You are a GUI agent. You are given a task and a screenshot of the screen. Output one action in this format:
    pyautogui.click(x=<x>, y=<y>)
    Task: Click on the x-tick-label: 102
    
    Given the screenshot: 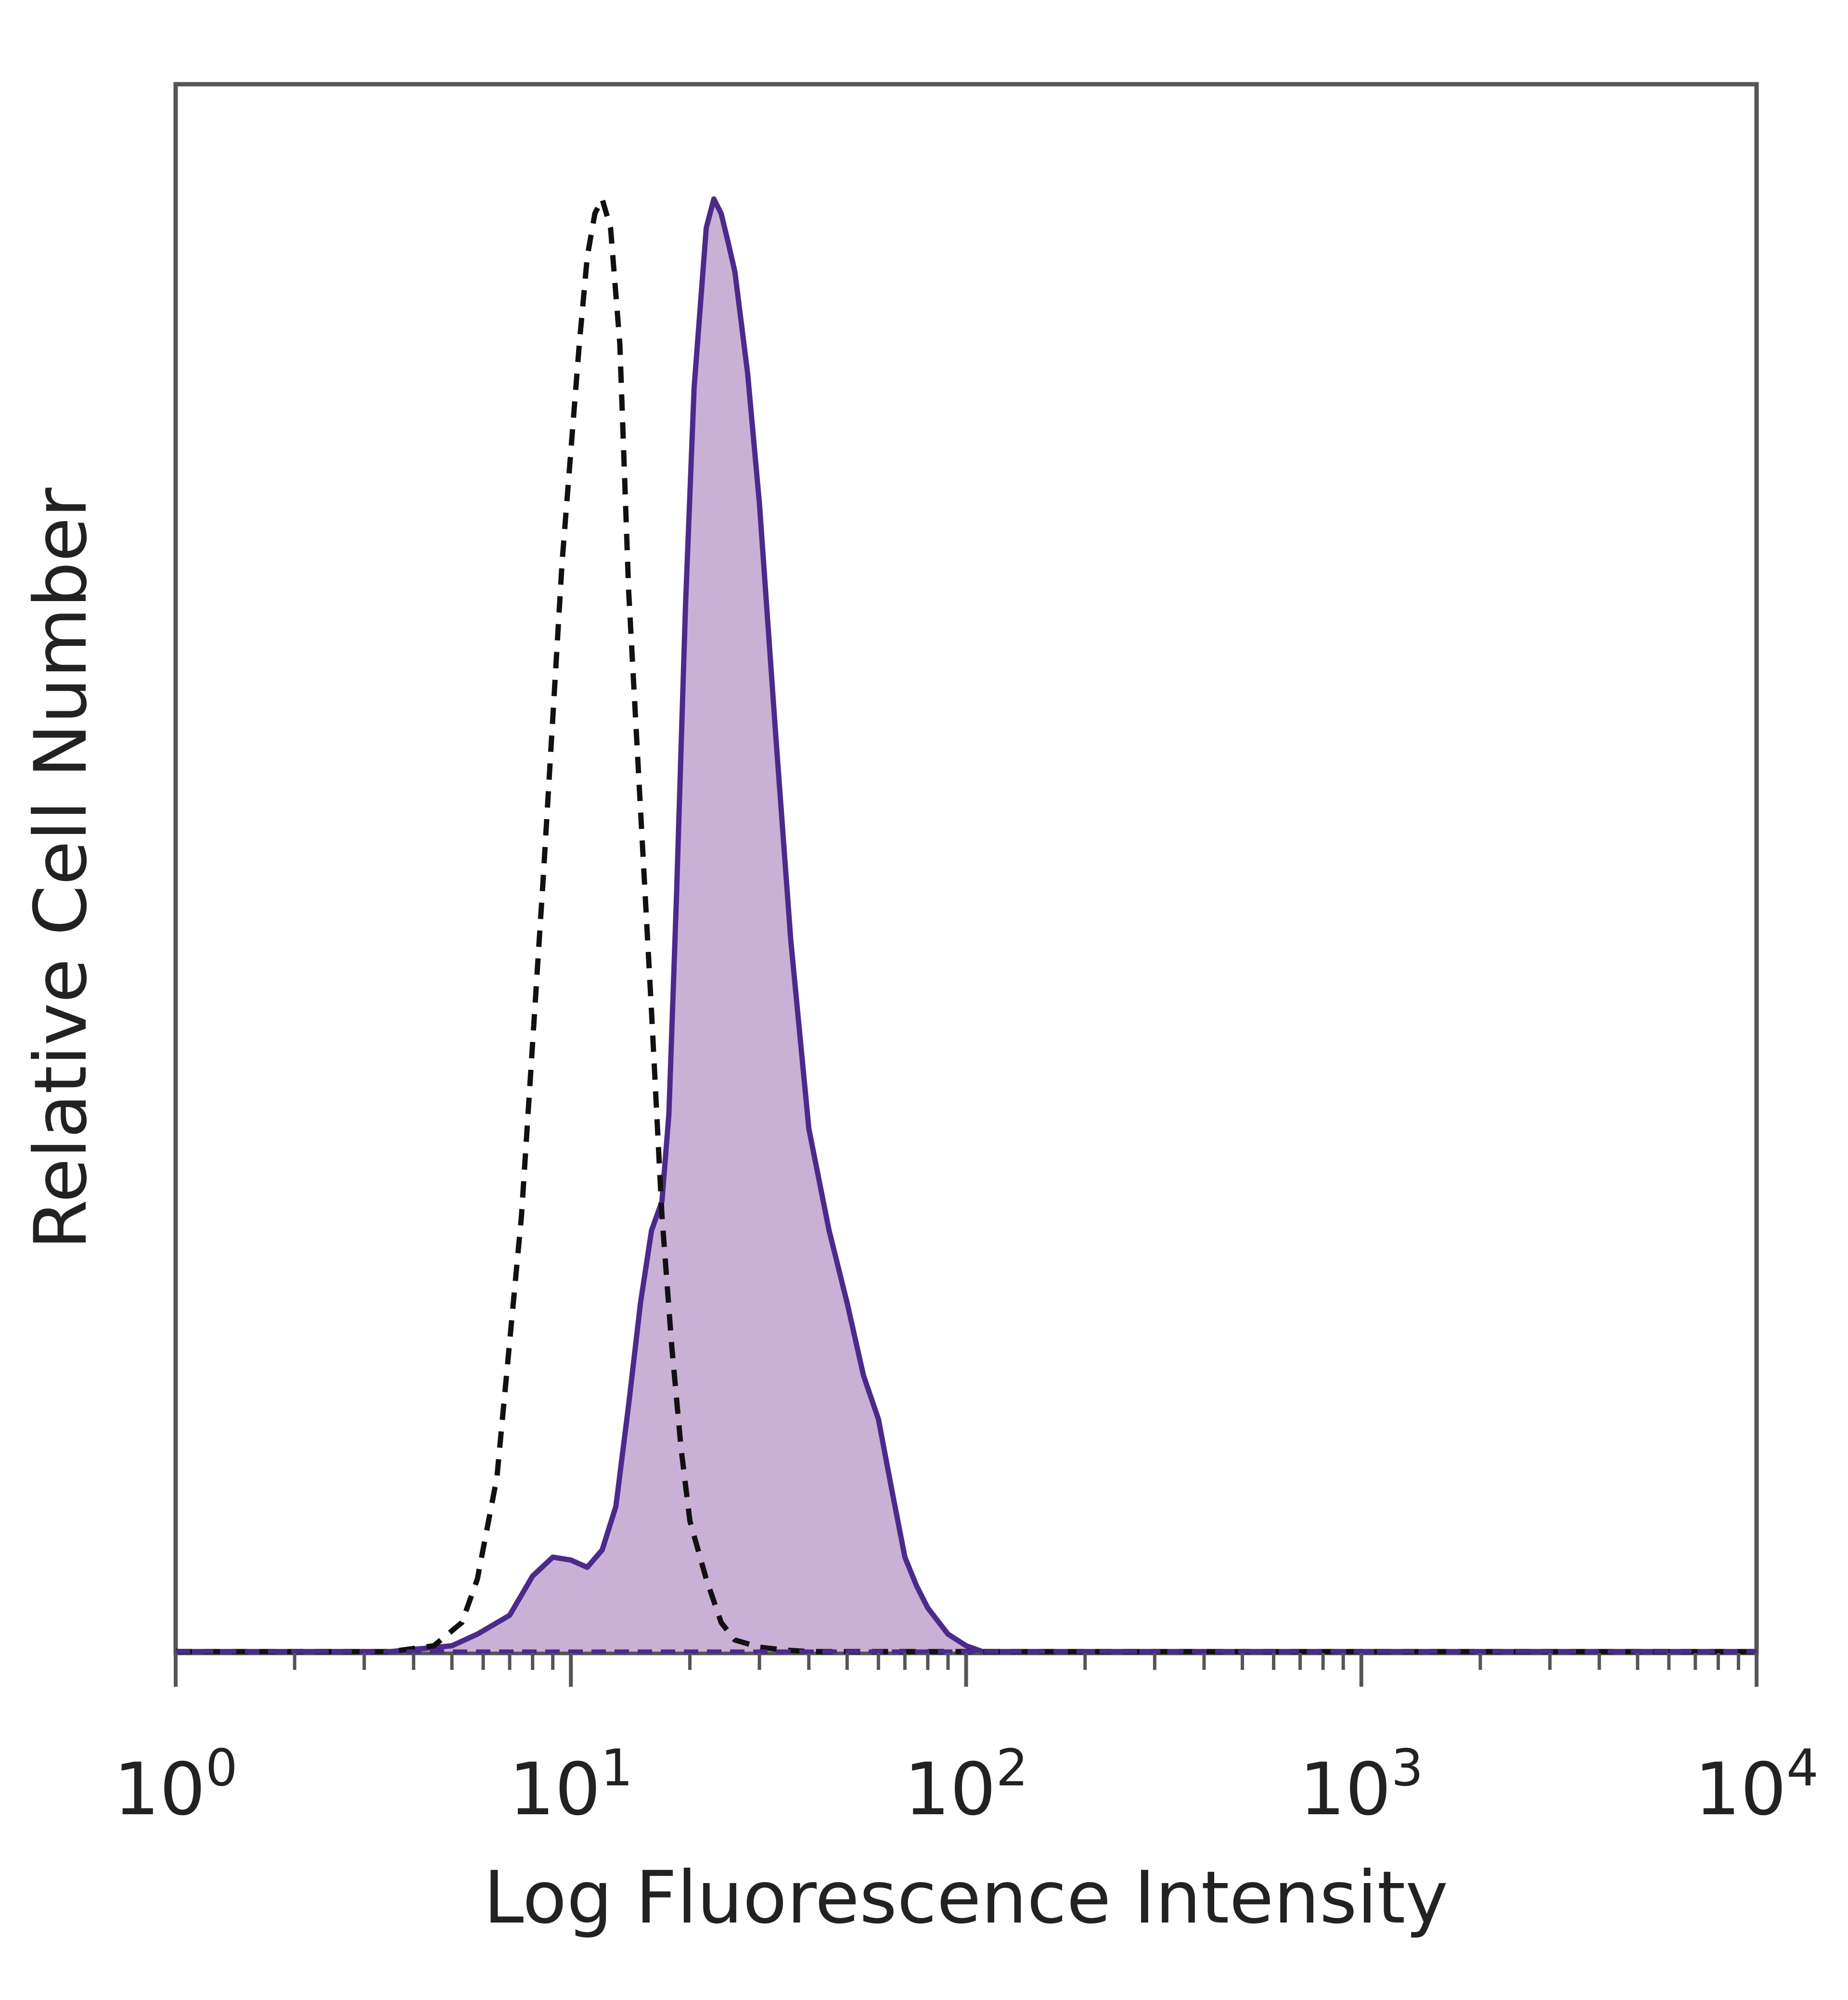 What is the action you would take?
    pyautogui.click(x=966, y=1785)
    